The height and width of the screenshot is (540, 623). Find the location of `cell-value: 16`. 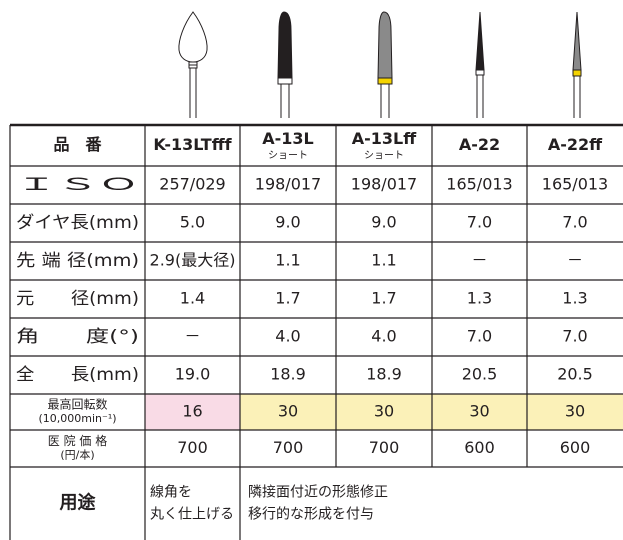

cell-value: 16 is located at coordinates (192, 411).